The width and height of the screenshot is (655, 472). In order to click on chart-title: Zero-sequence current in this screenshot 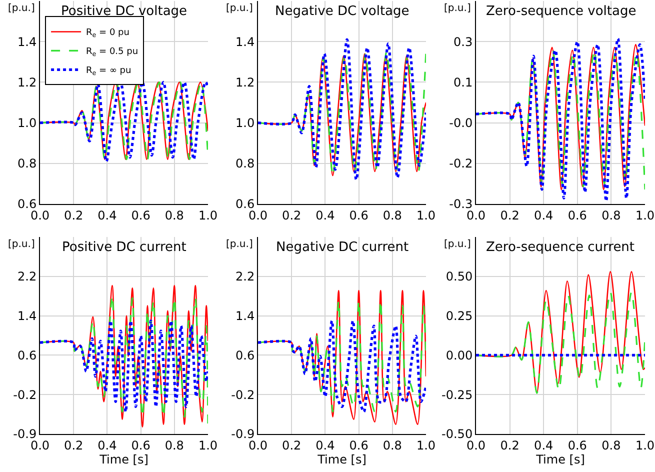, I will do `click(560, 247)`.